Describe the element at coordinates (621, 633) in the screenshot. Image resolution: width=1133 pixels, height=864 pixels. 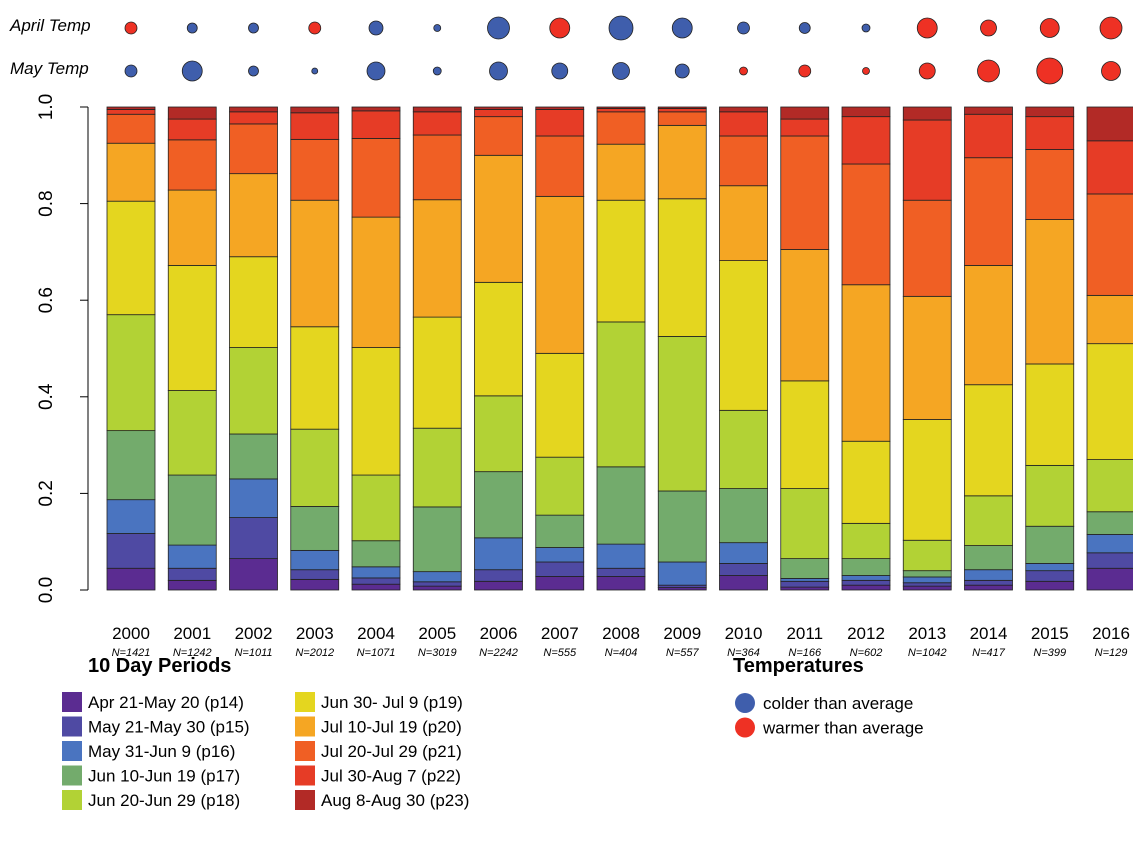
I see `x-tick-label: 2008` at that location.